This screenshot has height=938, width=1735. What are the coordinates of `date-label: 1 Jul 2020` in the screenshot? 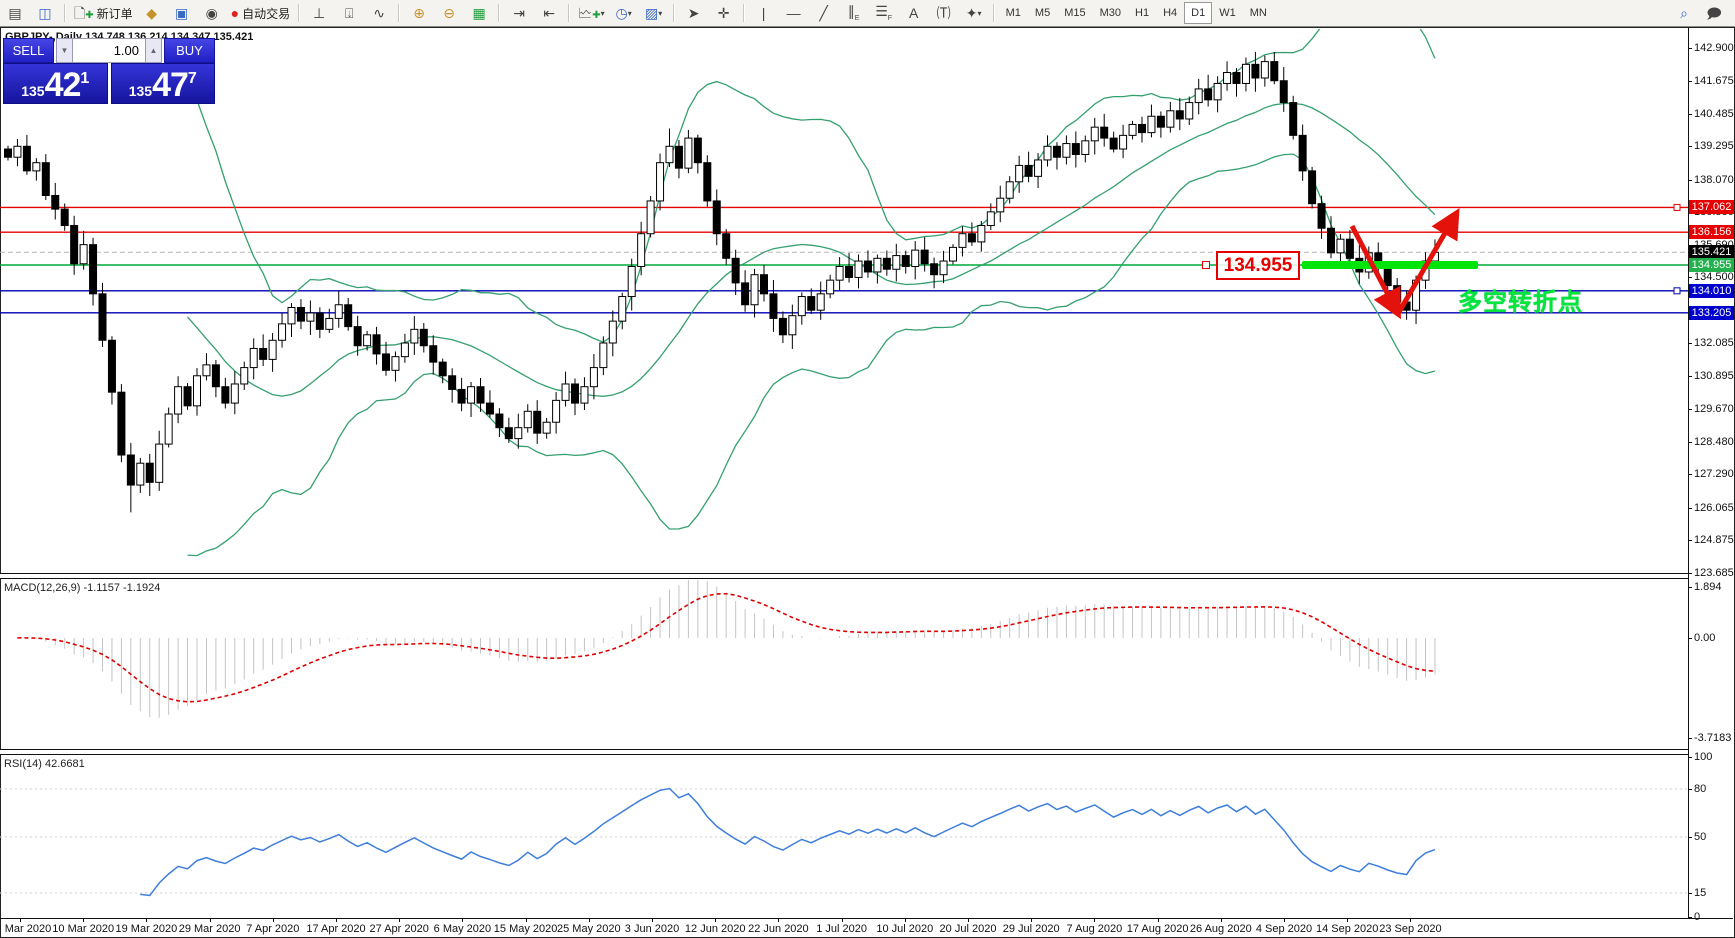 It's located at (841, 929).